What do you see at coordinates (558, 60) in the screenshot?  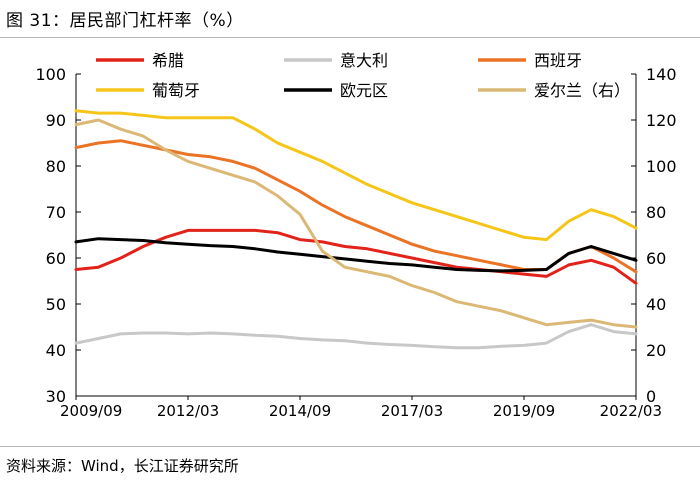 I see `legend-label: 西班牙` at bounding box center [558, 60].